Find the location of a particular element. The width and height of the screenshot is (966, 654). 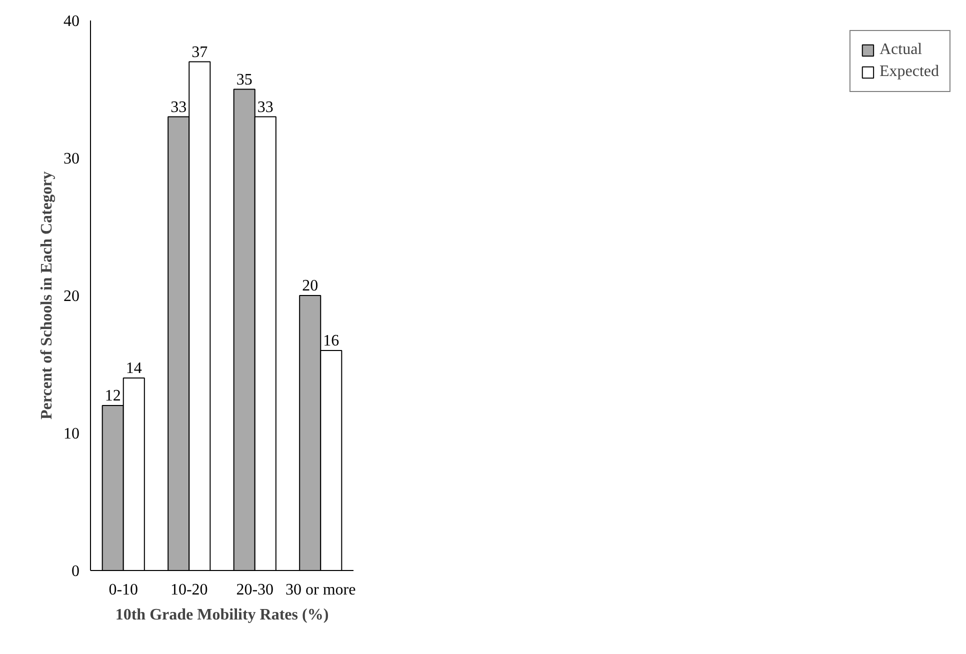

y-tick-label: 20 is located at coordinates (72, 296).